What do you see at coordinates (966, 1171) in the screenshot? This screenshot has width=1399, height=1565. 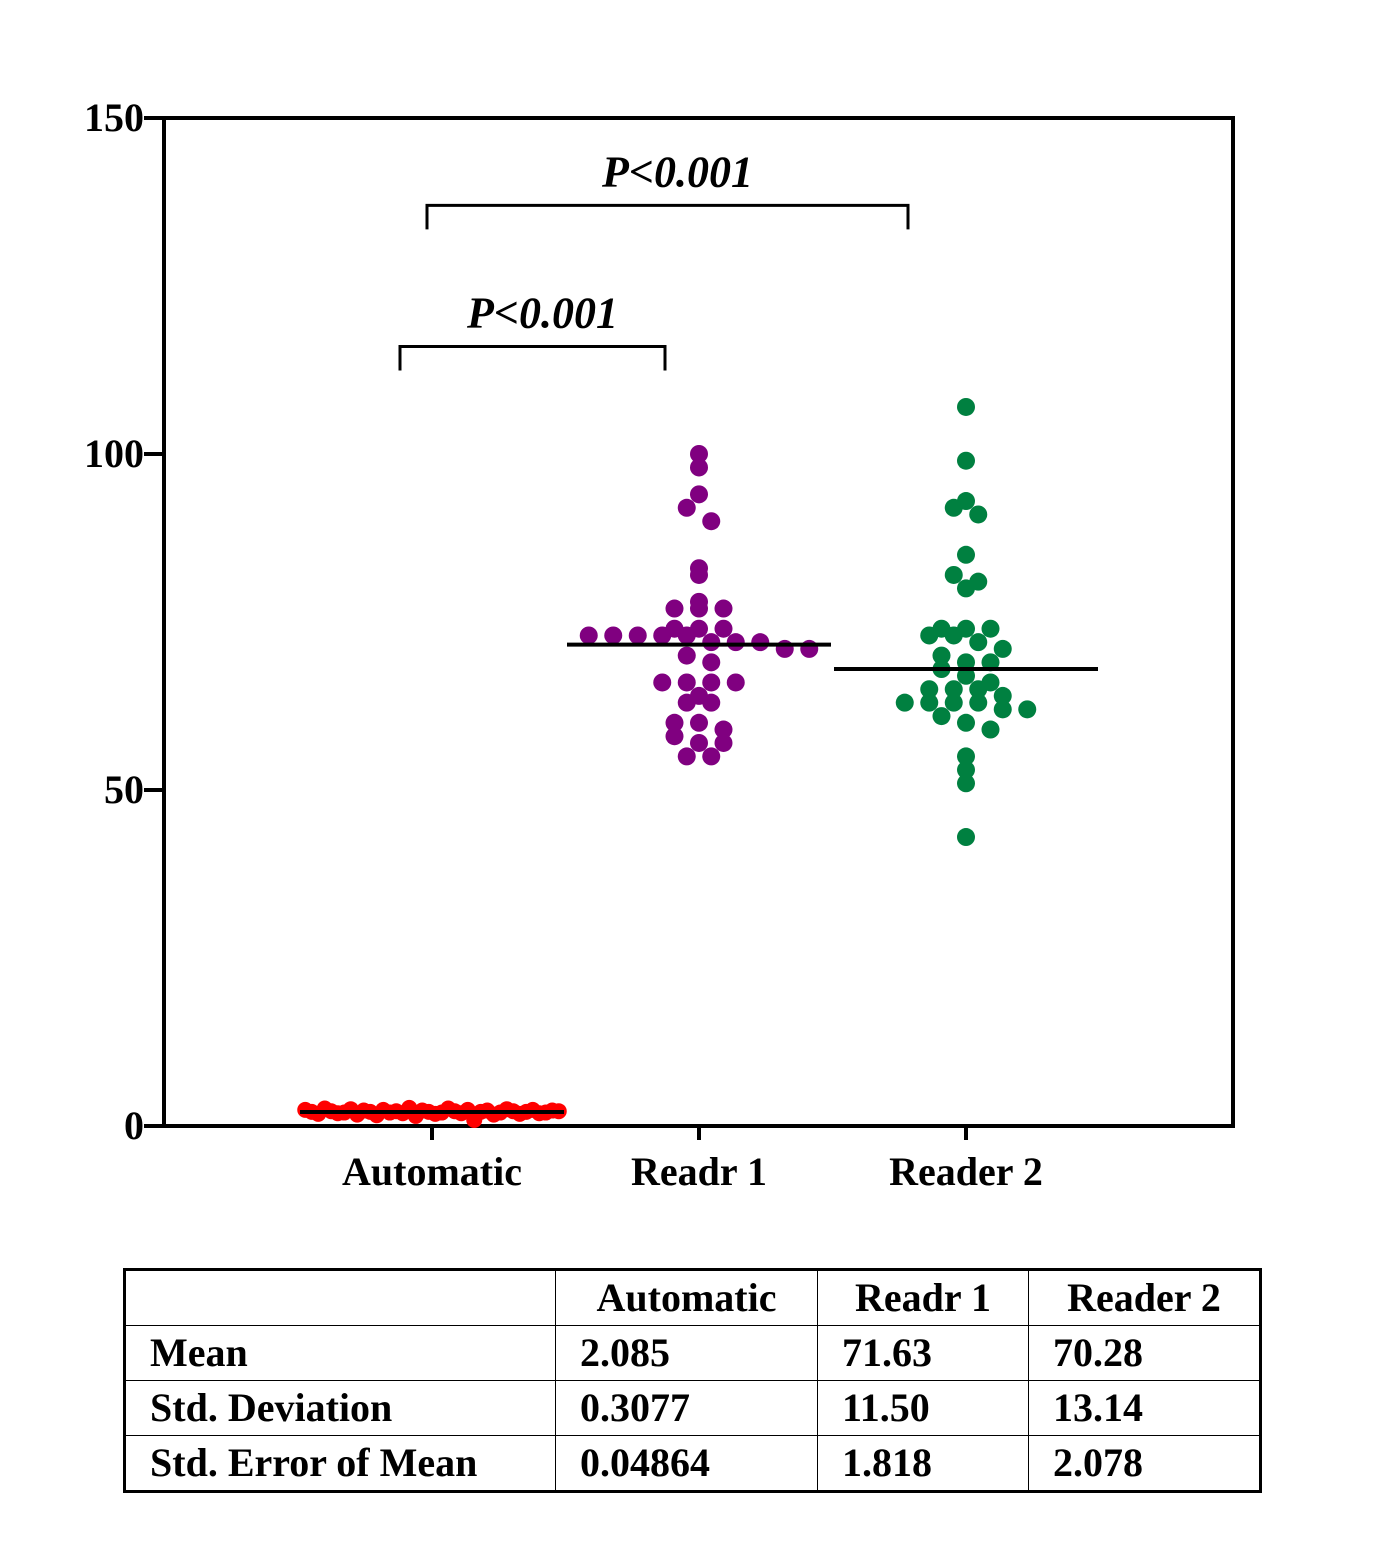 I see `x-tick-label: Reader 2` at bounding box center [966, 1171].